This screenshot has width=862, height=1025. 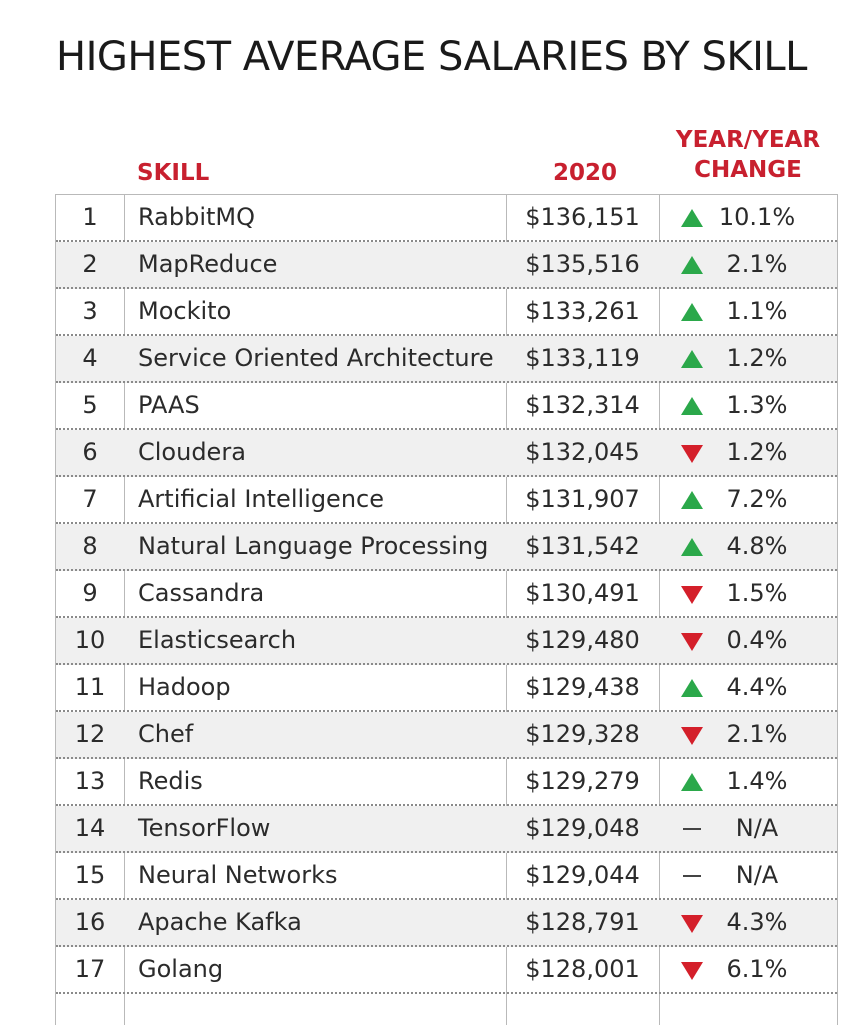 I want to click on chart-title: HIGHEST AVERAGE SALARIES BY SKILL, so click(x=431, y=57).